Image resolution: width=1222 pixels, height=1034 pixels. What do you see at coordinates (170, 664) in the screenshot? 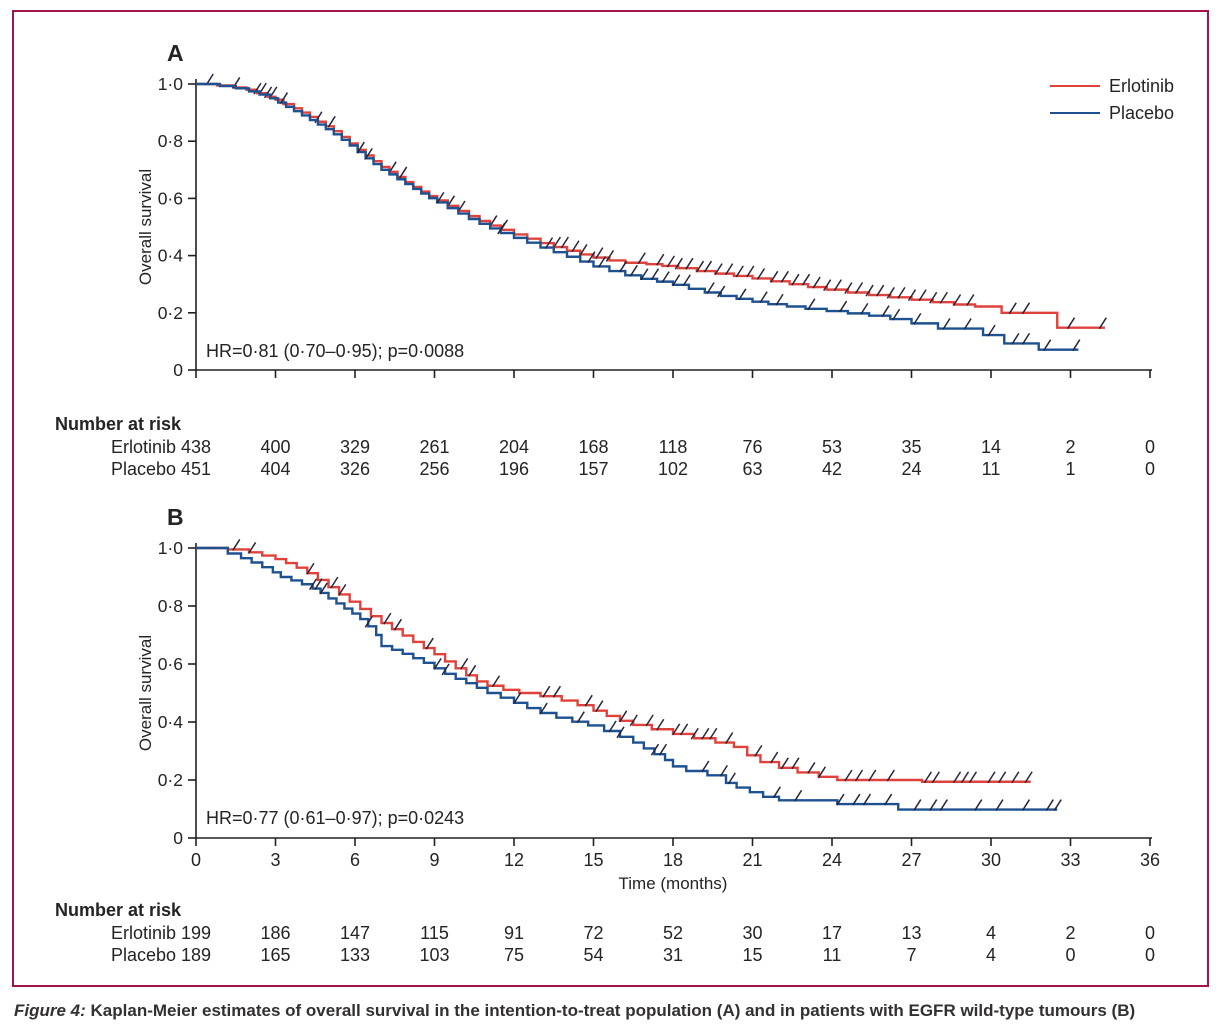
I see `y-axis-tick-label: 0·6` at bounding box center [170, 664].